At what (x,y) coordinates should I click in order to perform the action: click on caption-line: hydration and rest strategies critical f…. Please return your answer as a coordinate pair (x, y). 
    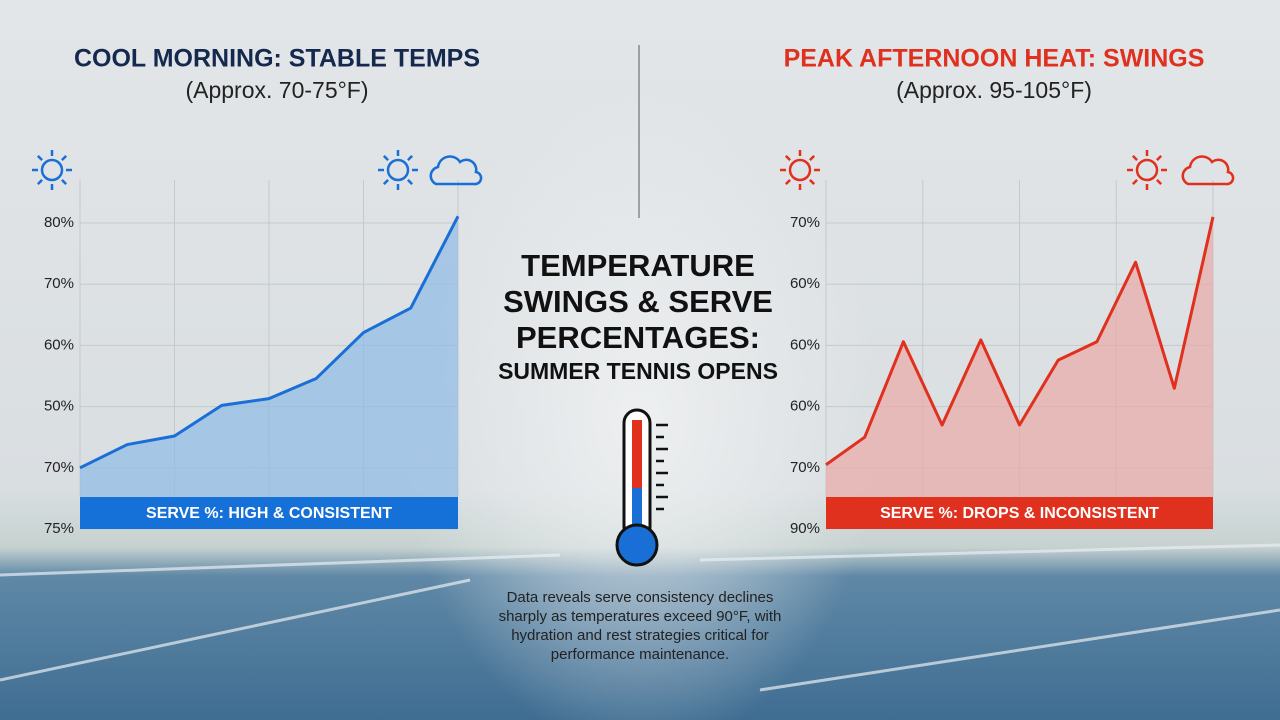
    Looking at the image, I should click on (640, 635).